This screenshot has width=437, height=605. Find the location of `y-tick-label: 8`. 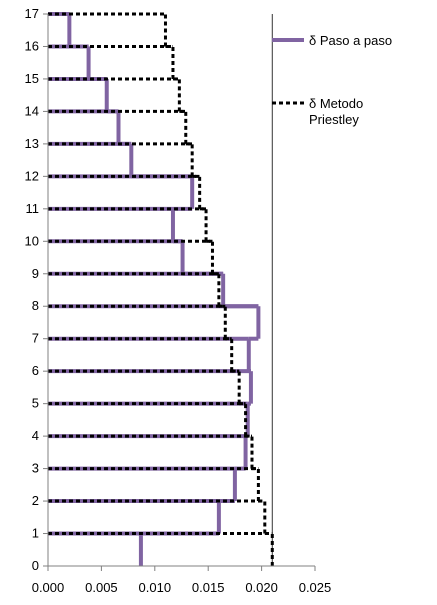

y-tick-label: 8 is located at coordinates (35, 305).